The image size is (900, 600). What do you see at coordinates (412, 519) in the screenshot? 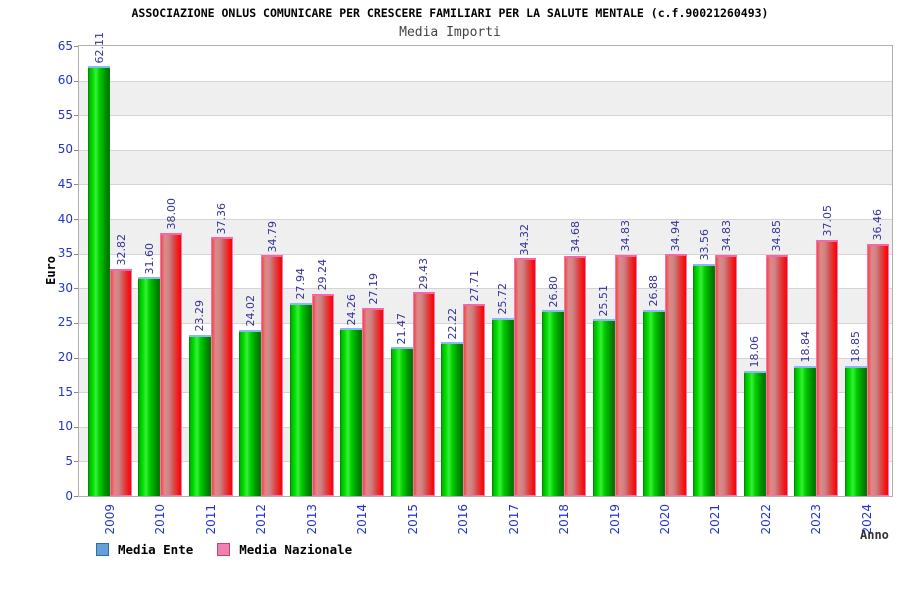
I see `x-tick-2015: 2015` at bounding box center [412, 519].